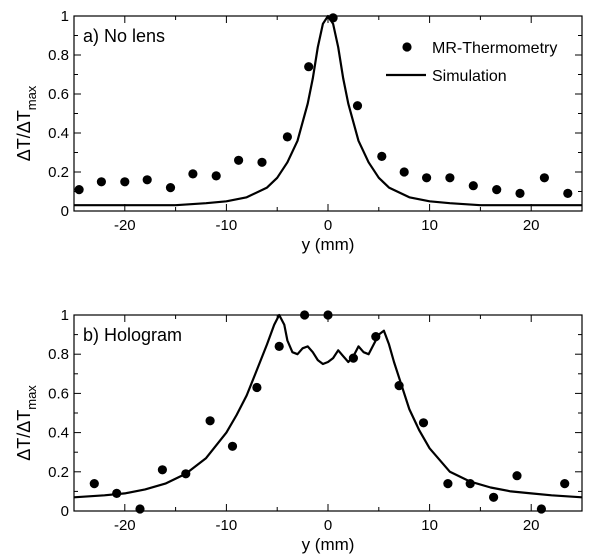  I want to click on legend-label-simulation: Simulation, so click(469, 76).